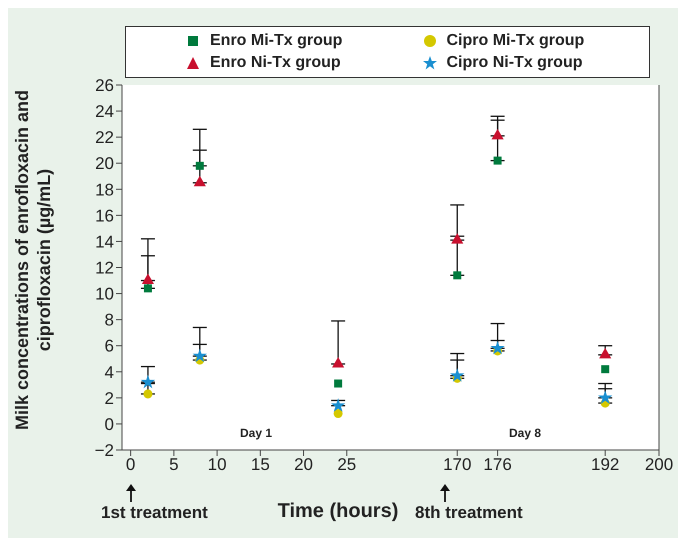 The width and height of the screenshot is (686, 541). I want to click on x-tick-label: 10, so click(217, 464).